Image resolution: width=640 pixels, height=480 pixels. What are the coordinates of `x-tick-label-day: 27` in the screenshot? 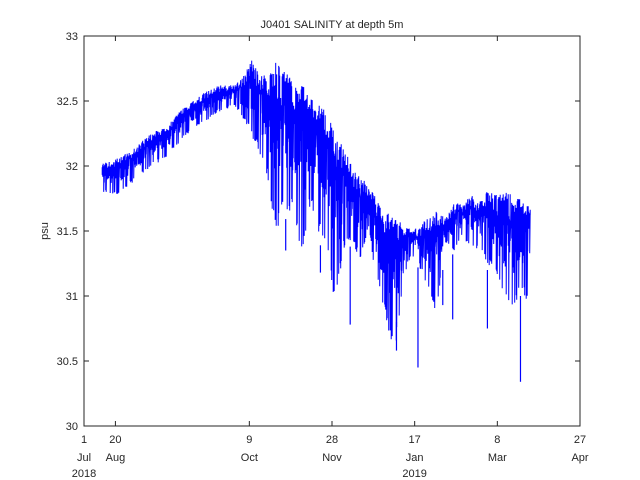 It's located at (580, 440).